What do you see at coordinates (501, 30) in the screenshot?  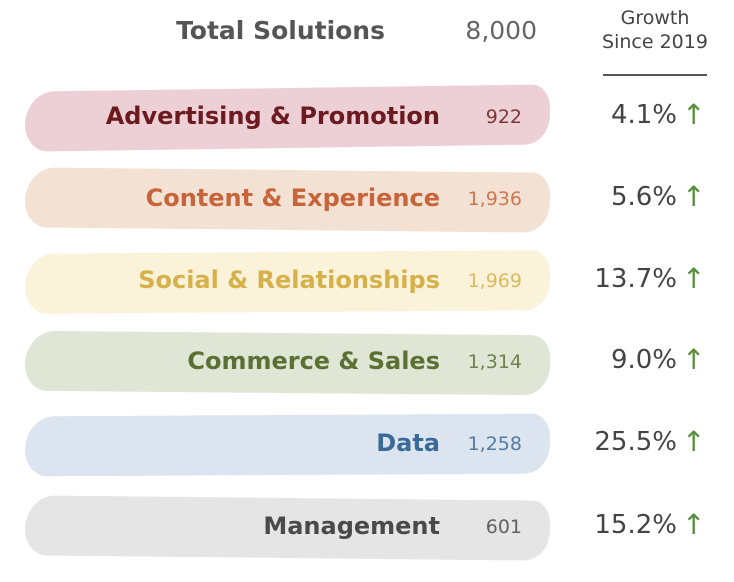 I see `total-solutions-value: 8,000` at bounding box center [501, 30].